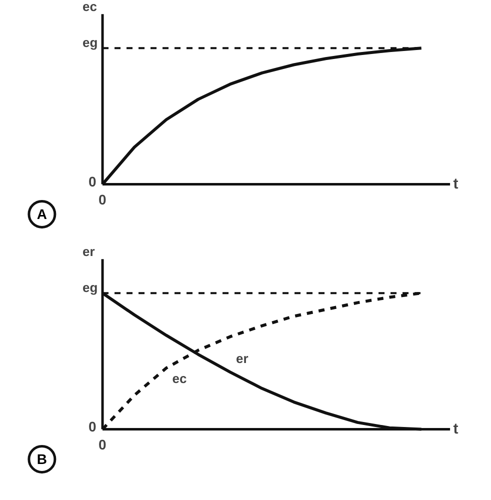 The height and width of the screenshot is (500, 491). What do you see at coordinates (42, 459) in the screenshot?
I see `text: B` at bounding box center [42, 459].